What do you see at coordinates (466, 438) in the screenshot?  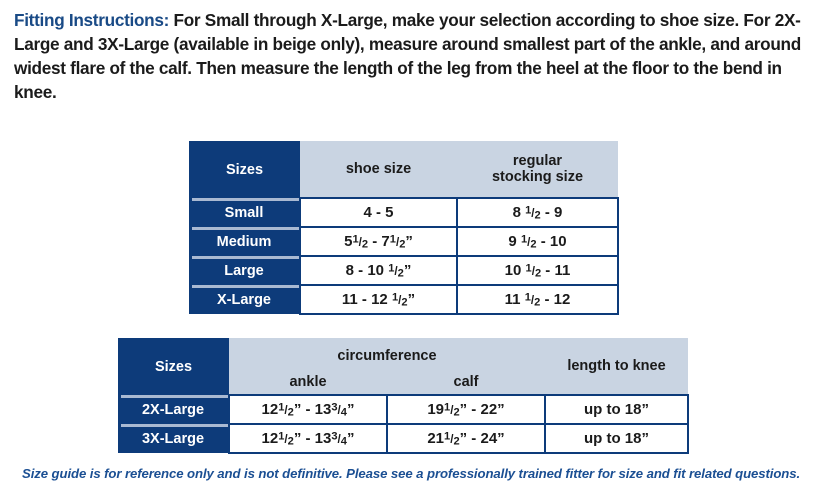 I see `cell-calf: 211/2” - 24”` at bounding box center [466, 438].